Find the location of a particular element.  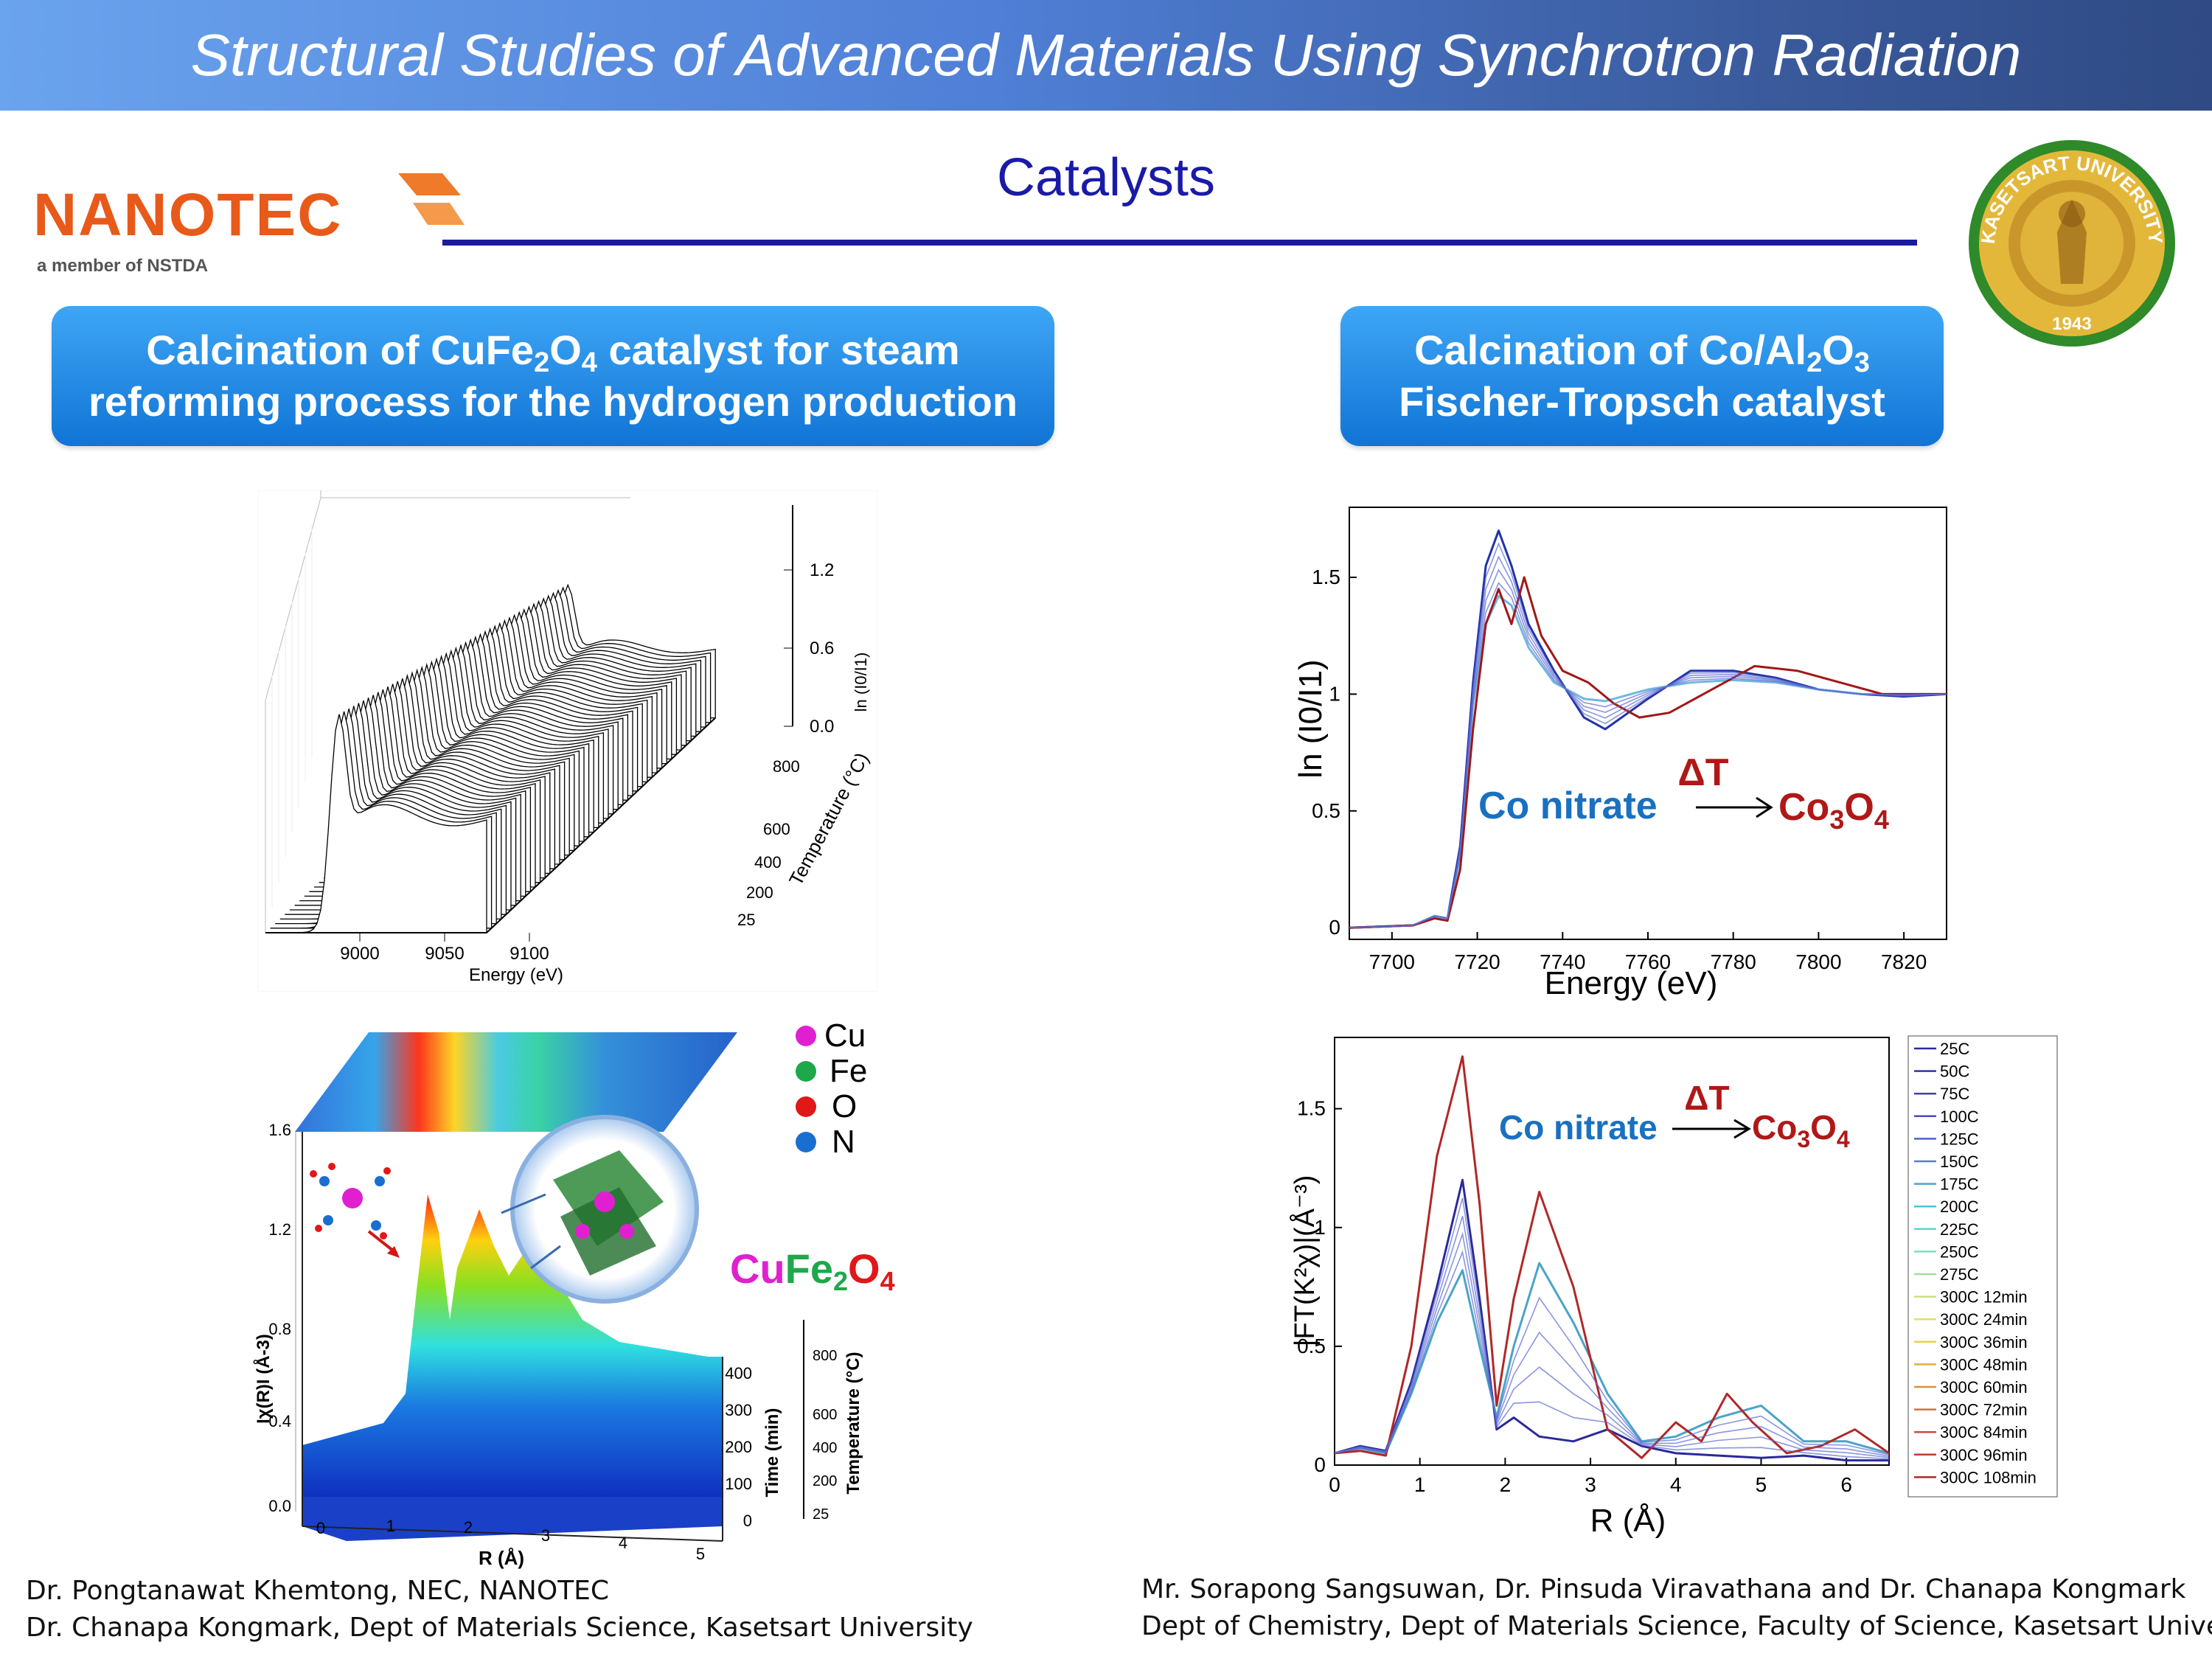

y-tick-label: 0.5 is located at coordinates (1311, 1346).